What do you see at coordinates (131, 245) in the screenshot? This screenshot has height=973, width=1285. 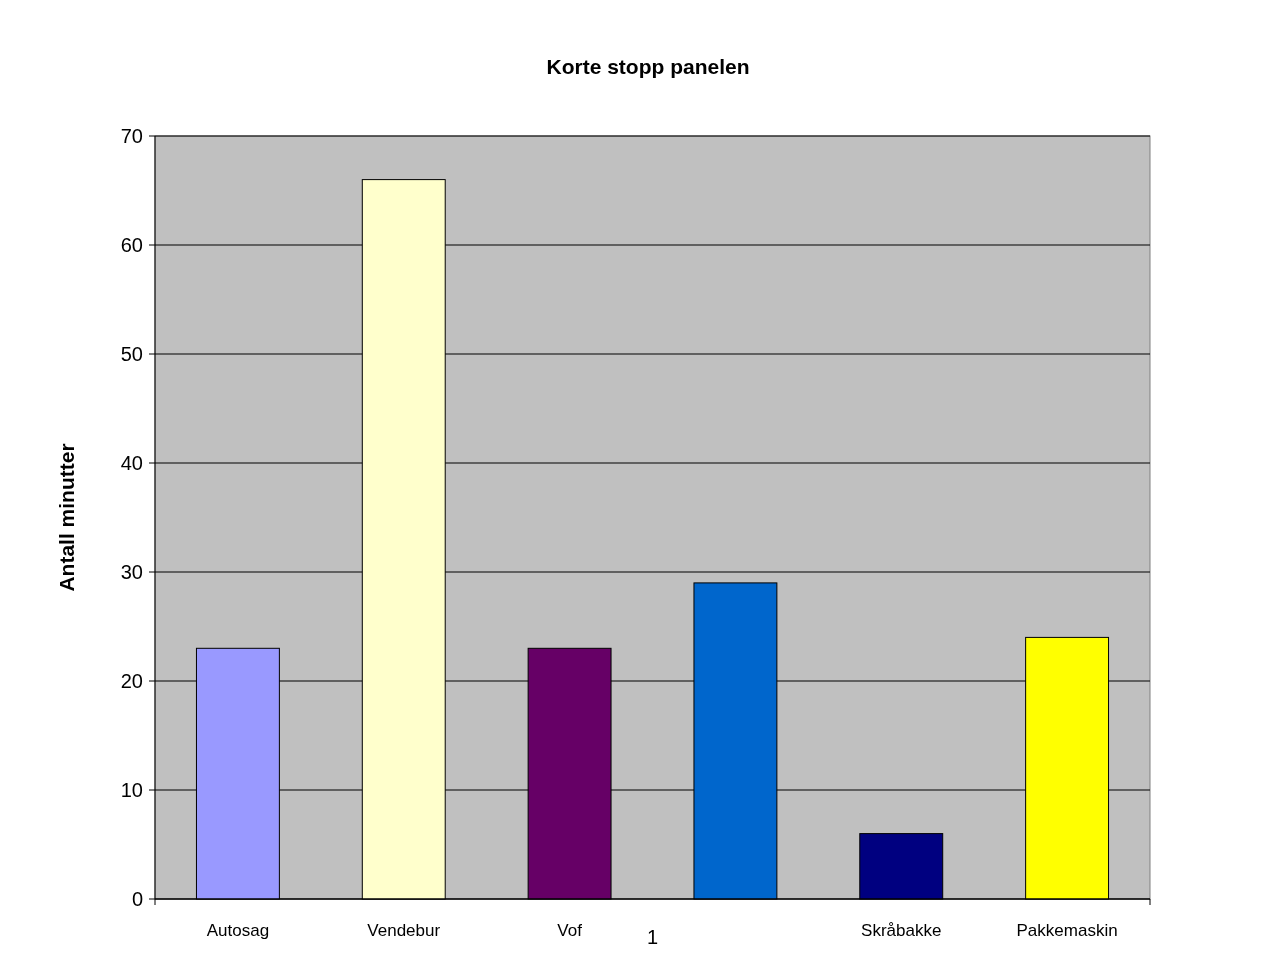 I see `y-tick-label: 60` at bounding box center [131, 245].